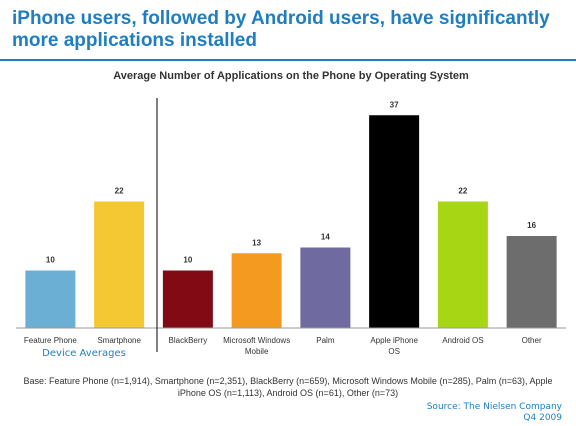 The height and width of the screenshot is (426, 576). What do you see at coordinates (256, 242) in the screenshot?
I see `data-label: 13` at bounding box center [256, 242].